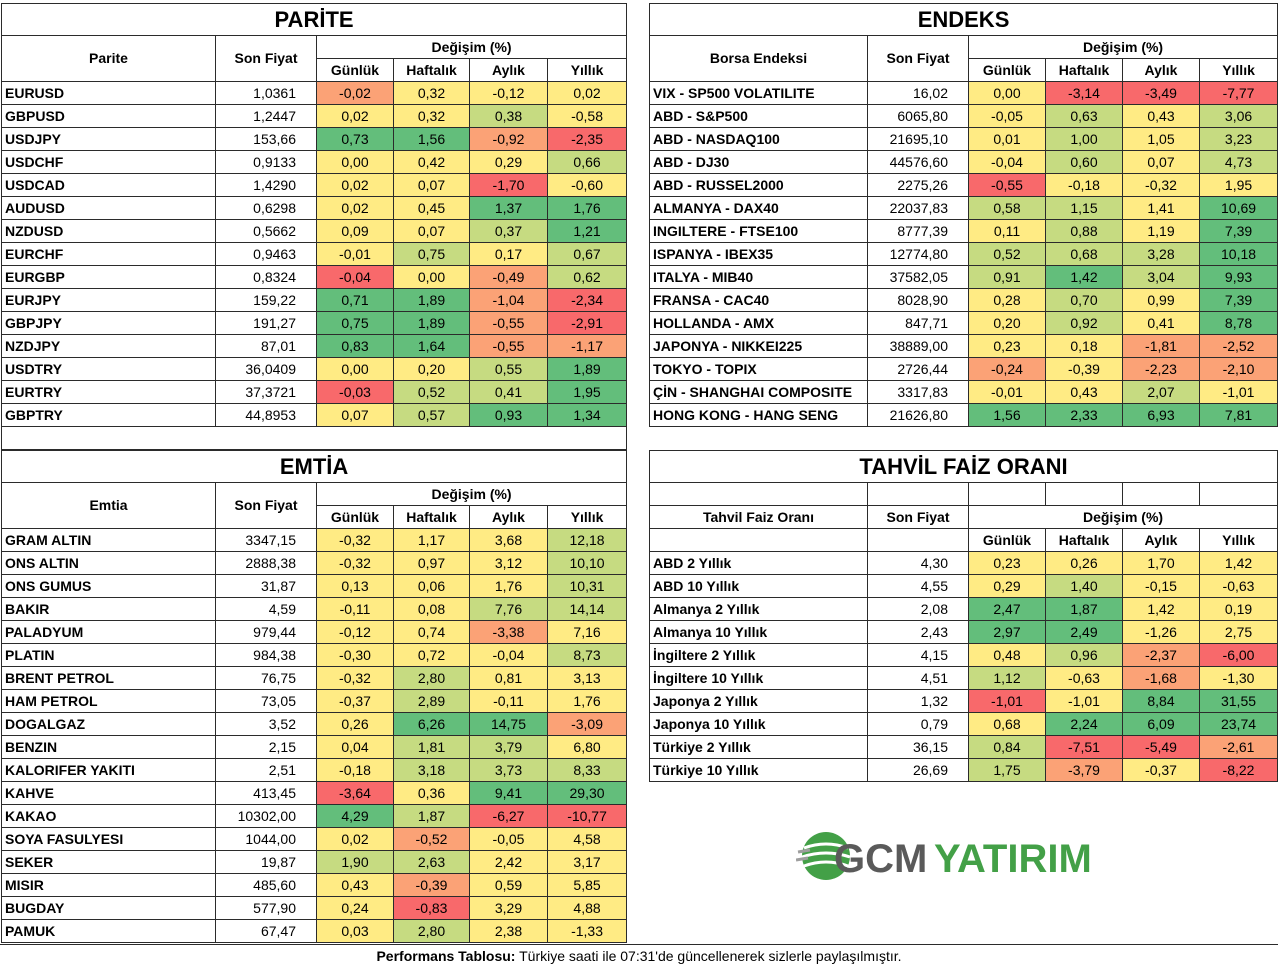 The image size is (1278, 967). Describe the element at coordinates (963, 586) in the screenshot. I see `tahvil-row: ABD 10 Yıllık 4,55 0,29 1,40 -0,15 -0,63` at that location.